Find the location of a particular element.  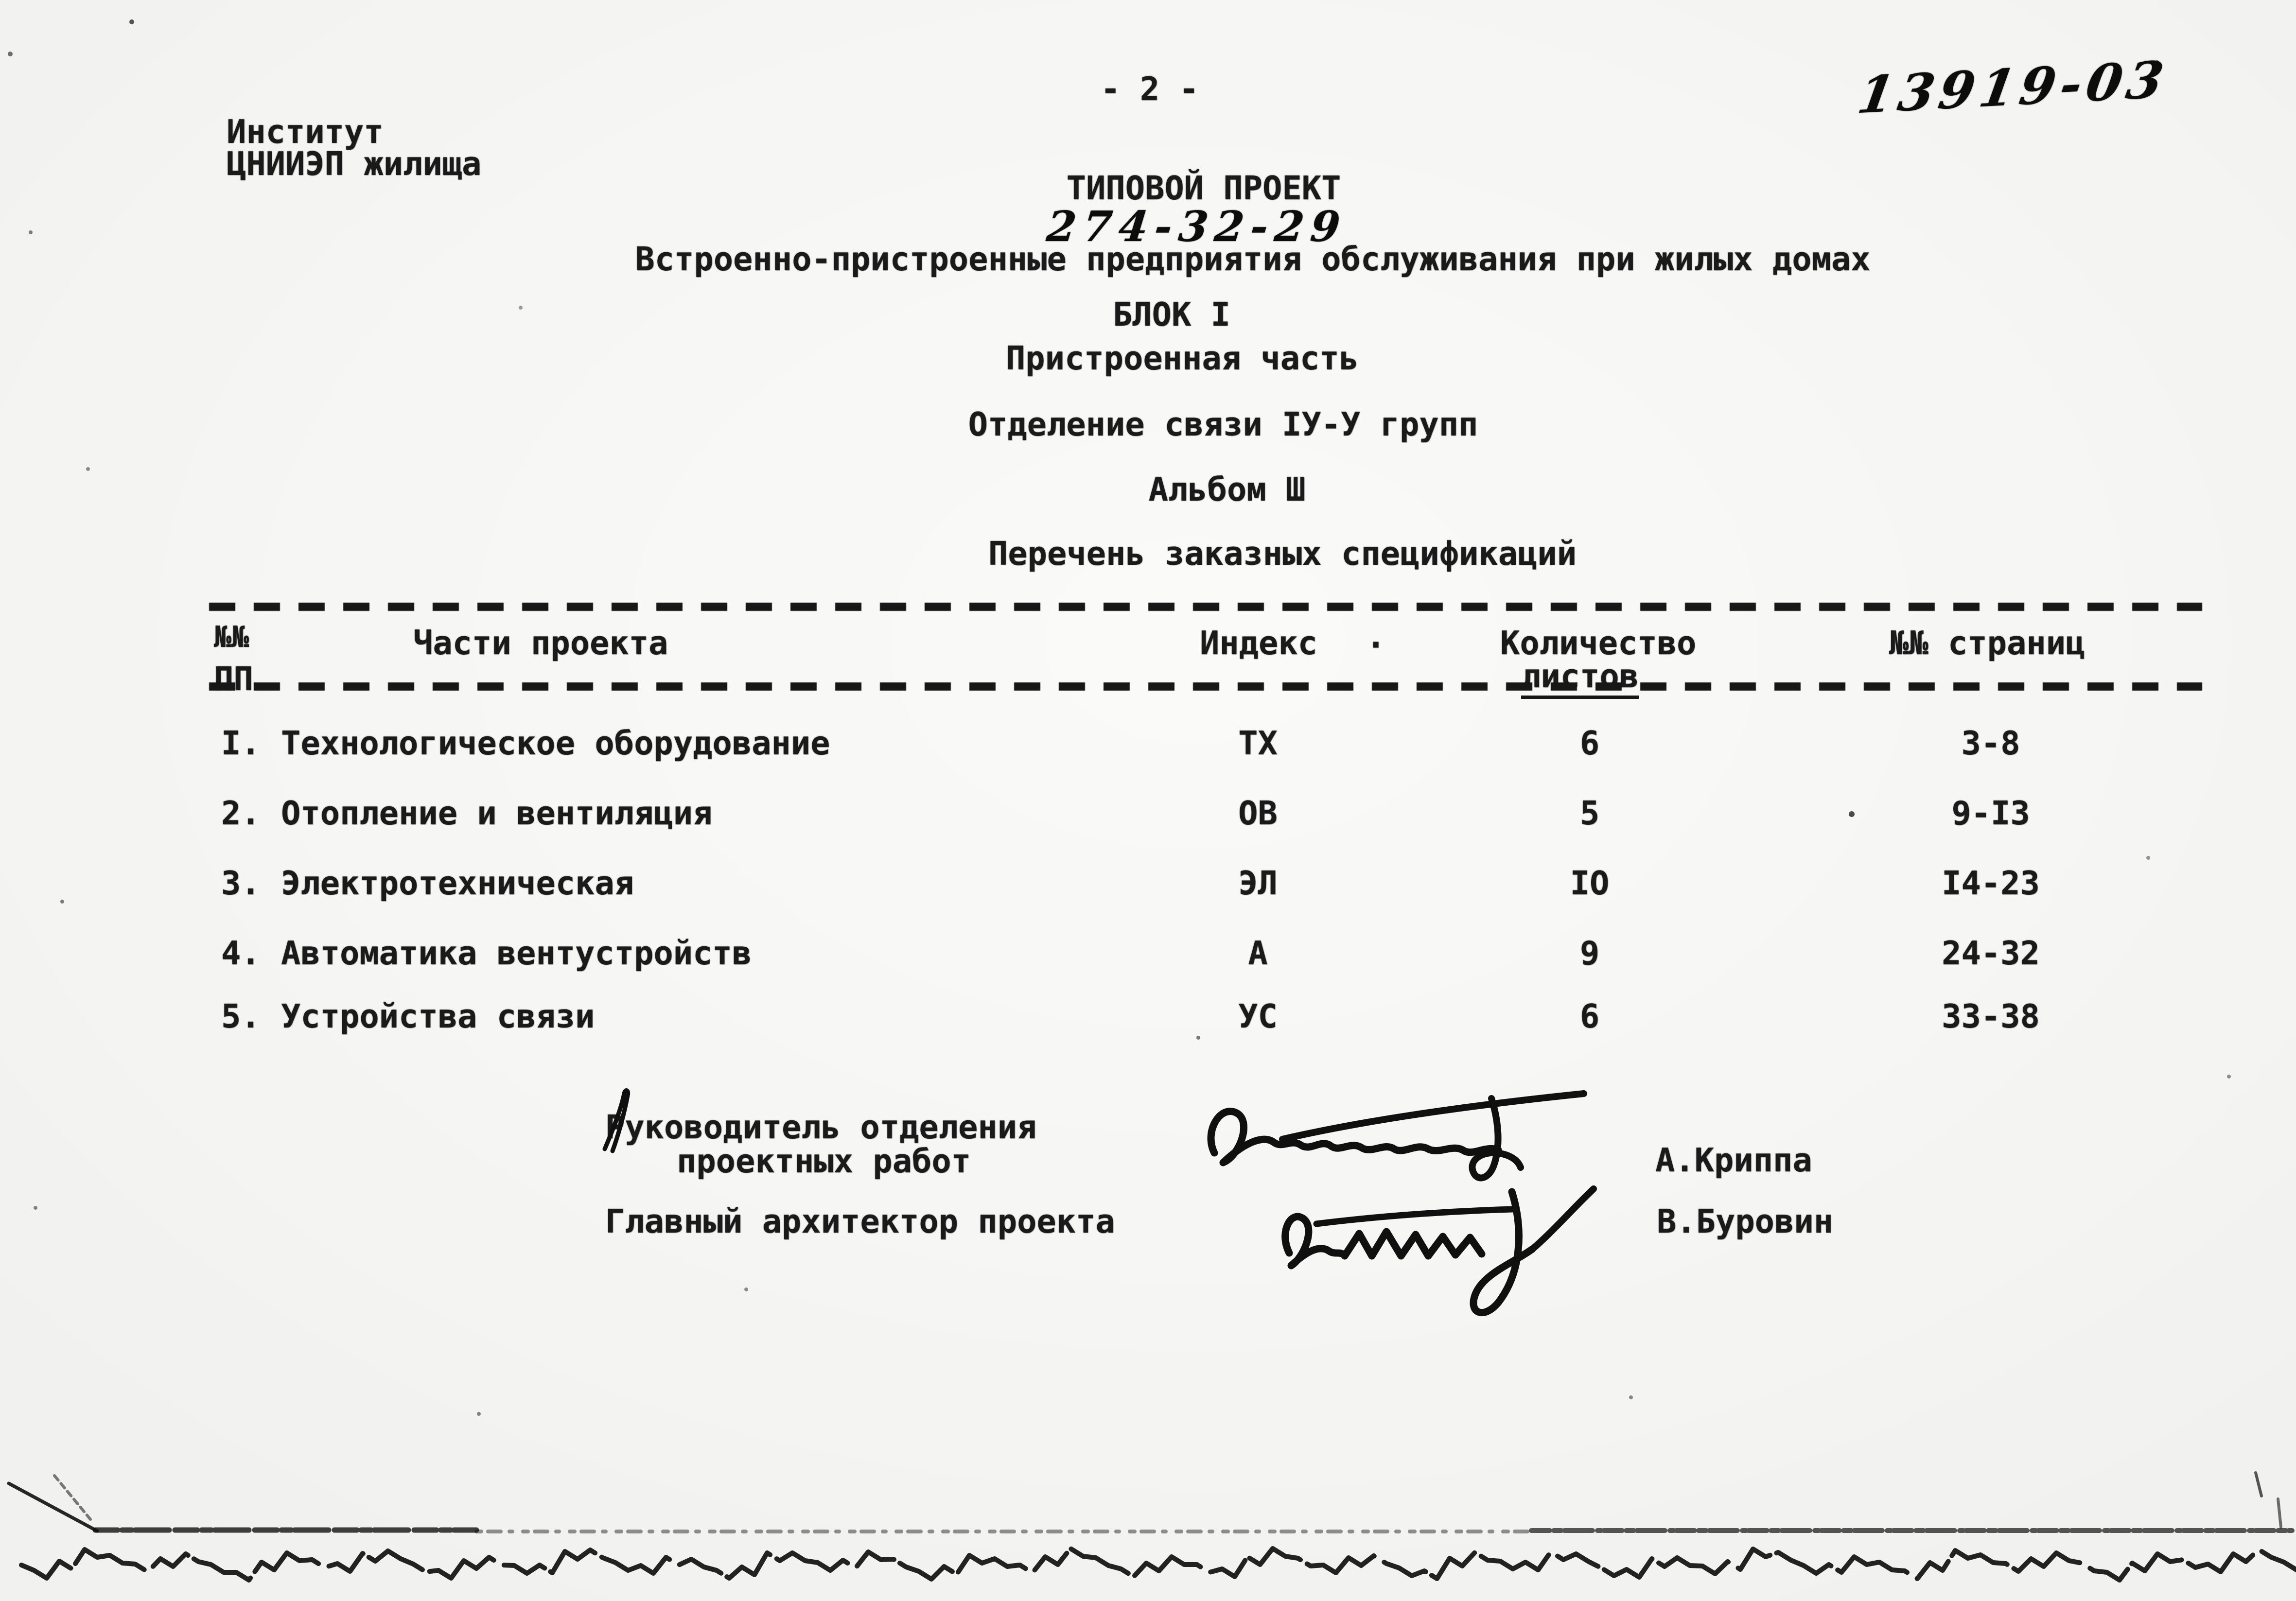

institute-name-line2: ЦНИИЭП жилища is located at coordinates (354, 164).